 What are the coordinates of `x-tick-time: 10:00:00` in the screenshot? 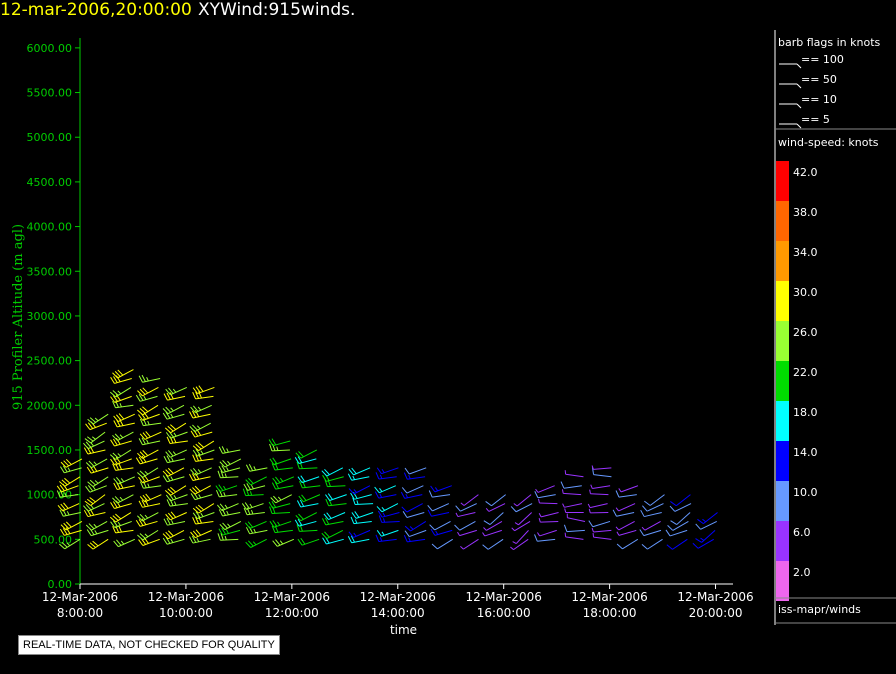 It's located at (186, 613).